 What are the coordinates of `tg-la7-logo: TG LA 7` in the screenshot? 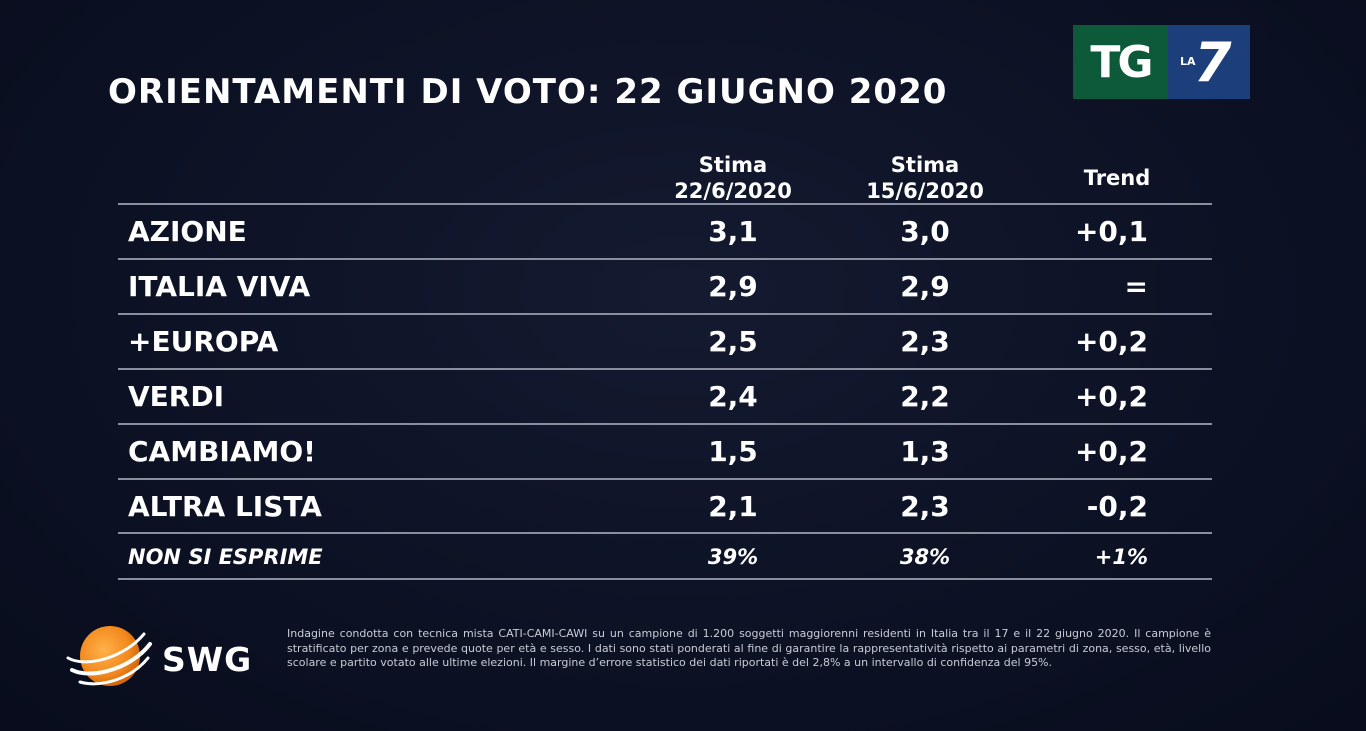 It's located at (1161, 62).